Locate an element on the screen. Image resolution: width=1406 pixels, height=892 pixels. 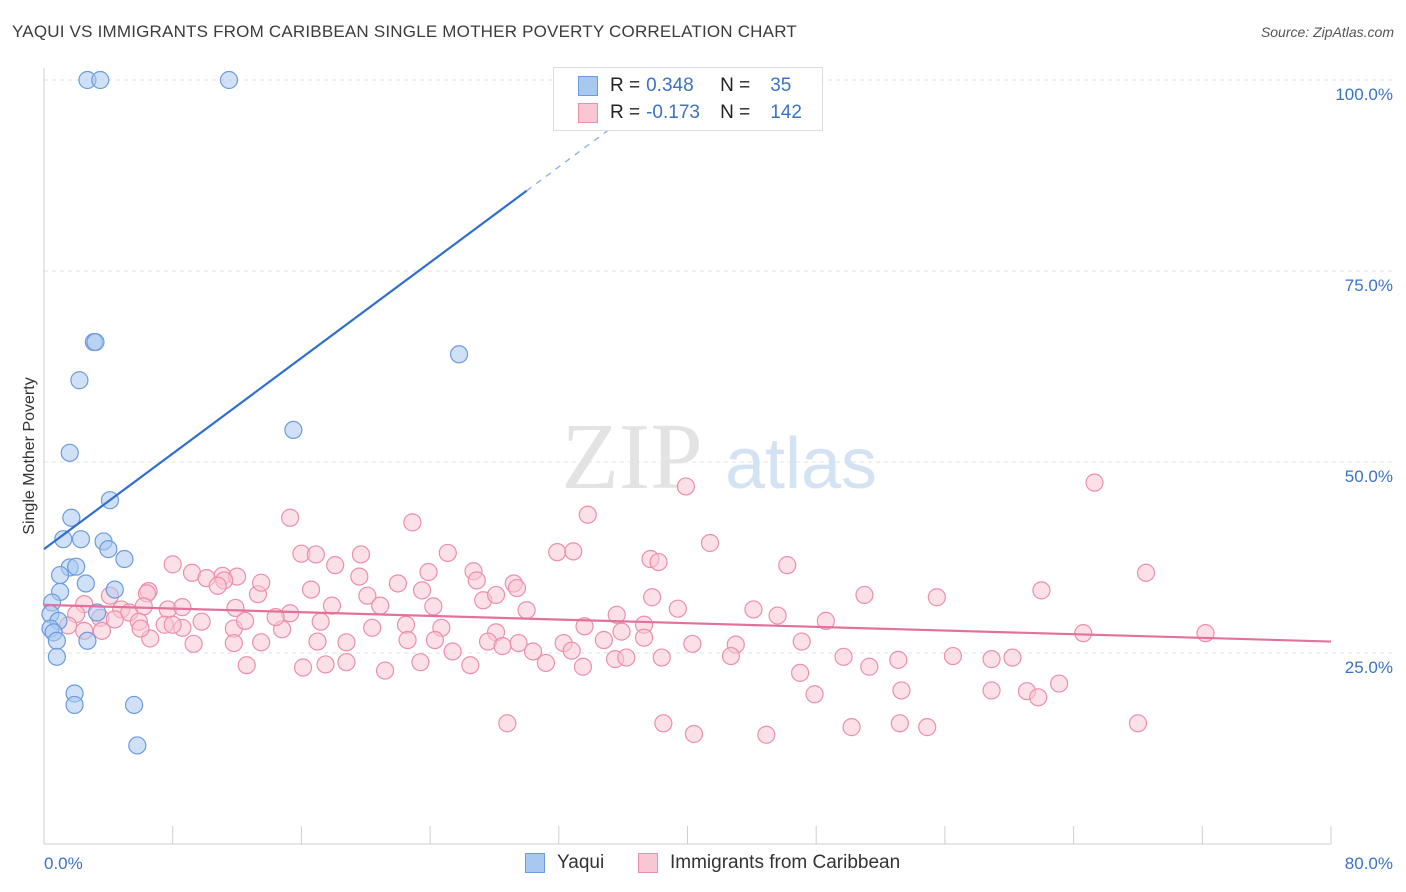
series-legend-immigrants: Immigrants from Caribbean is located at coordinates (769, 863).